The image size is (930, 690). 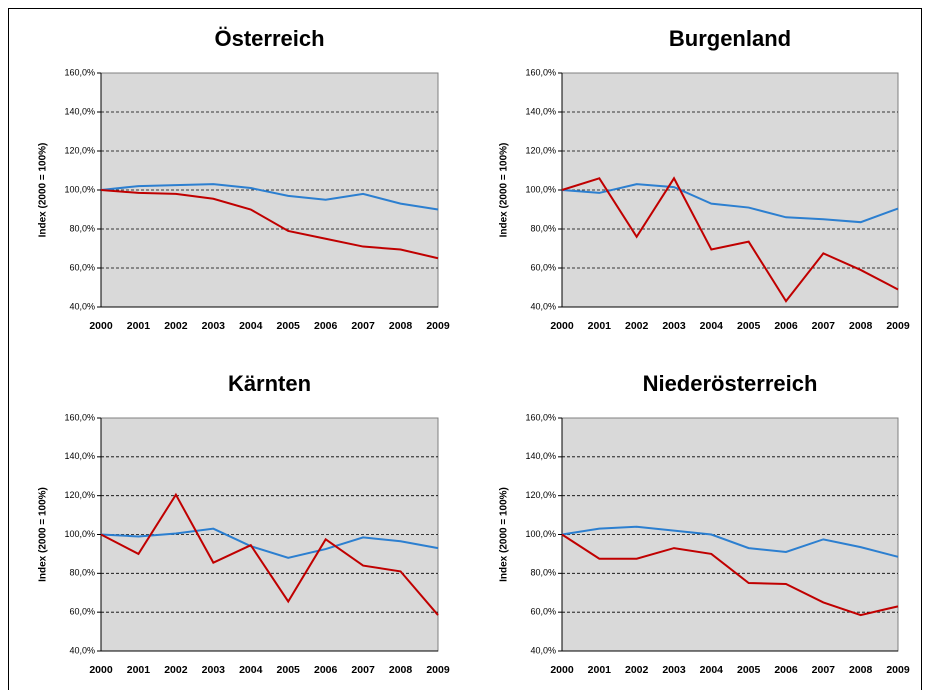 I want to click on chart-title: Niederösterreich, so click(x=730, y=383).